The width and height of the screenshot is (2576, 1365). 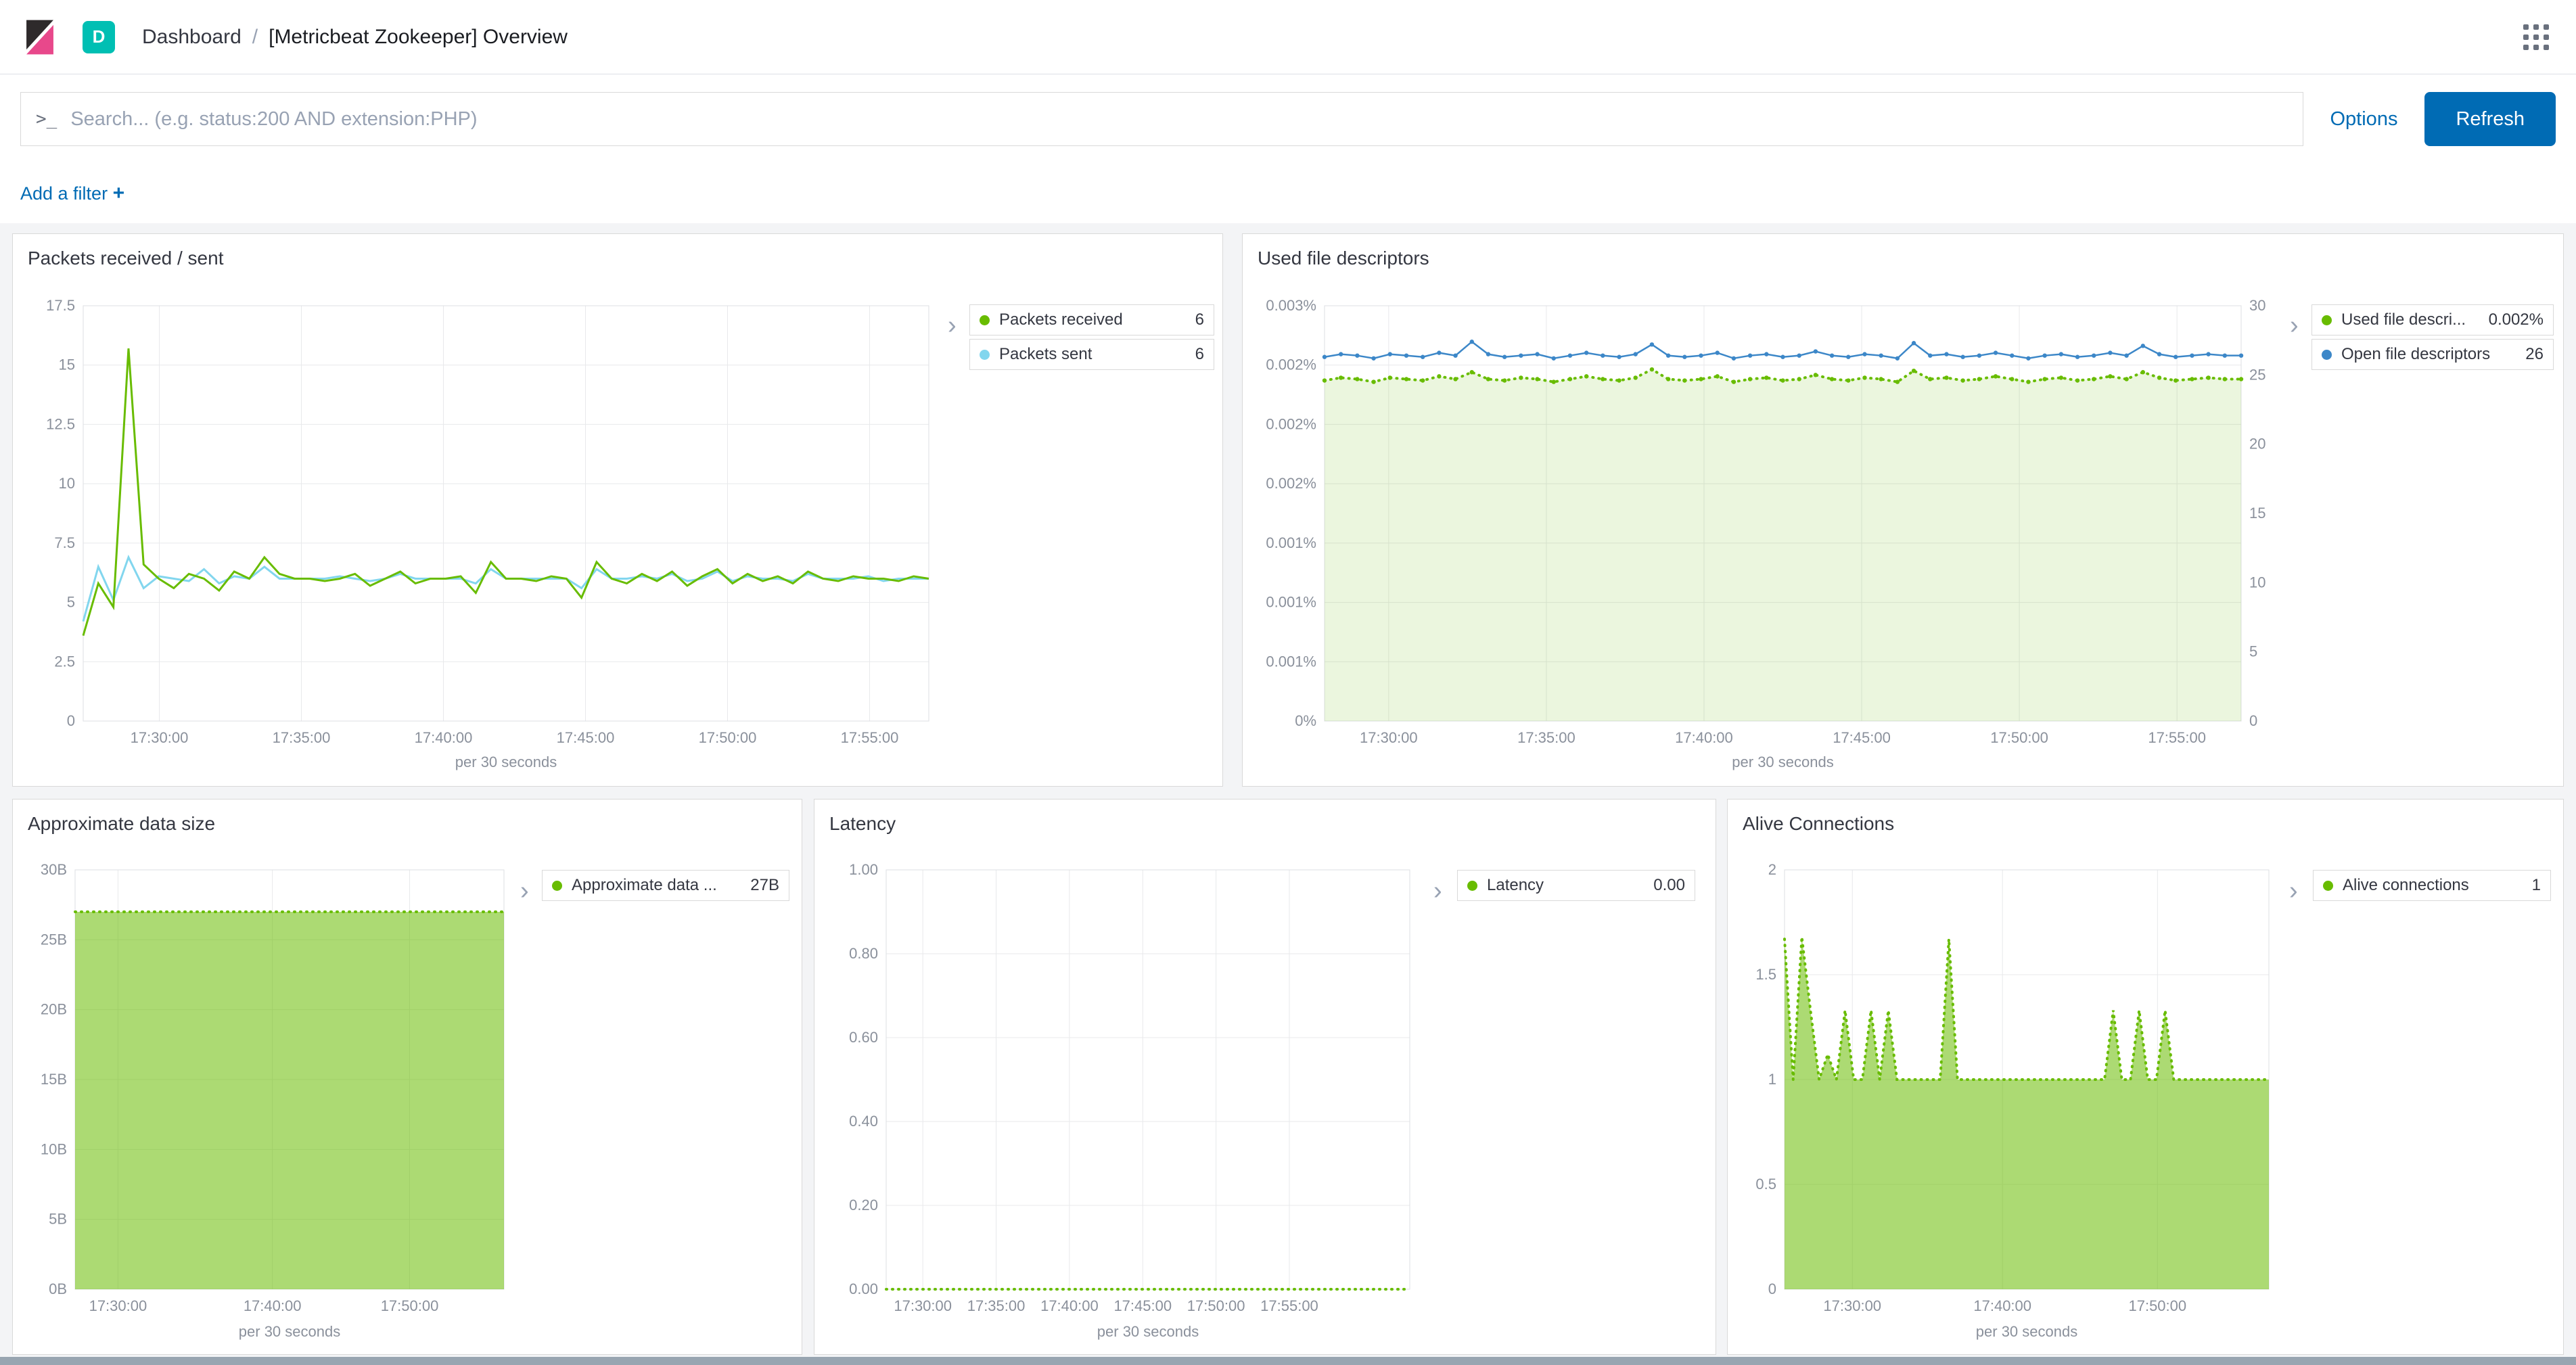 What do you see at coordinates (1772, 870) in the screenshot?
I see `svg-text: 2` at bounding box center [1772, 870].